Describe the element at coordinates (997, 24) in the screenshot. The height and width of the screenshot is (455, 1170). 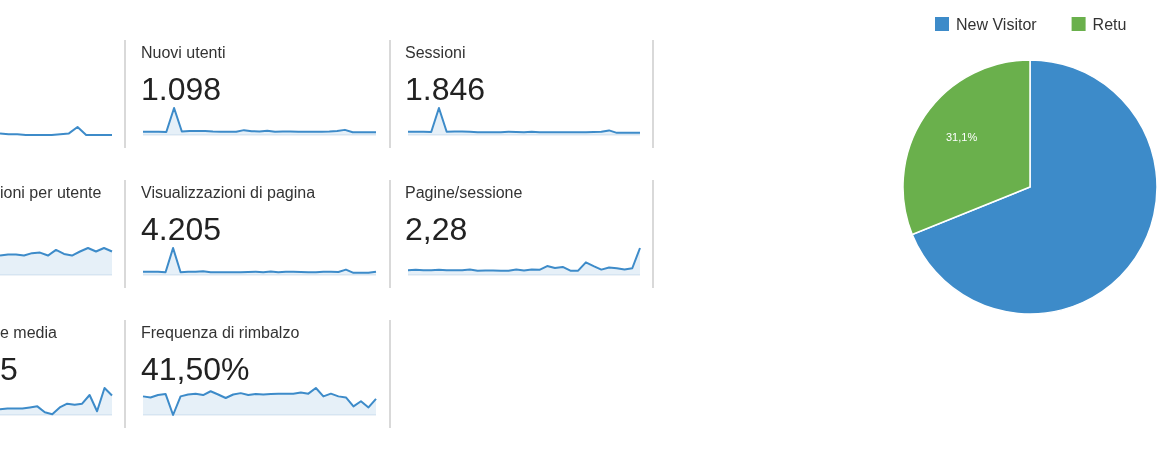
I see `legend-label: New Visitor` at that location.